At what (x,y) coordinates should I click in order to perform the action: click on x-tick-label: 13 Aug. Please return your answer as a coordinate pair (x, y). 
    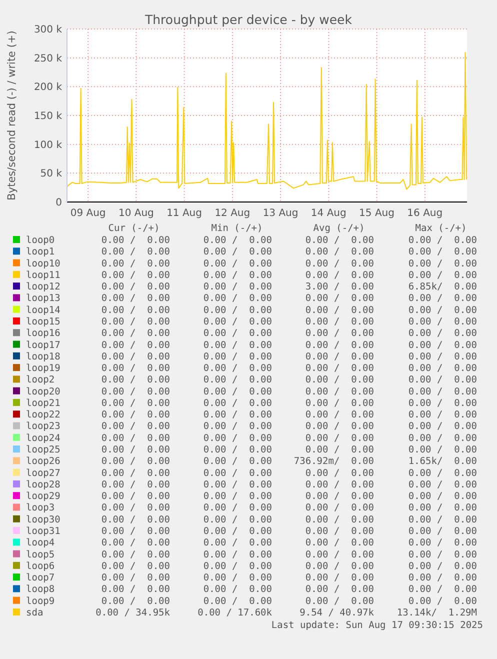
    Looking at the image, I should click on (280, 213).